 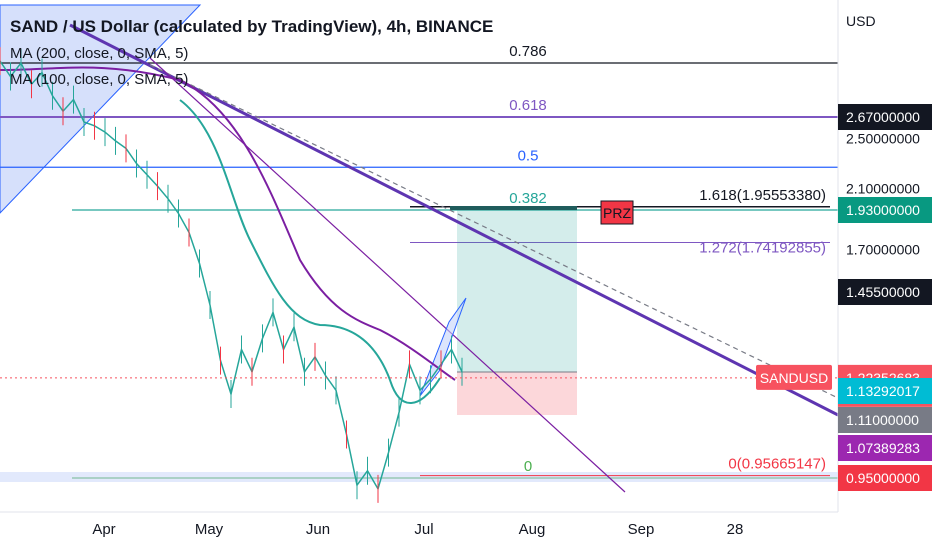 What do you see at coordinates (528, 51) in the screenshot?
I see `fib-level-label-0: 0.786` at bounding box center [528, 51].